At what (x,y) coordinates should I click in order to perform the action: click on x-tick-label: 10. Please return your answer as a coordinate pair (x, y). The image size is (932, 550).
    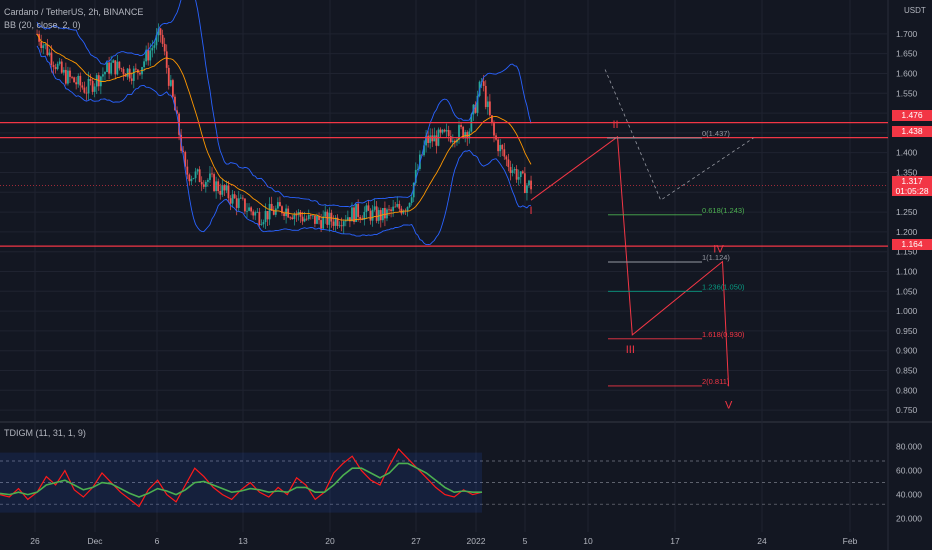
    Looking at the image, I should click on (588, 541).